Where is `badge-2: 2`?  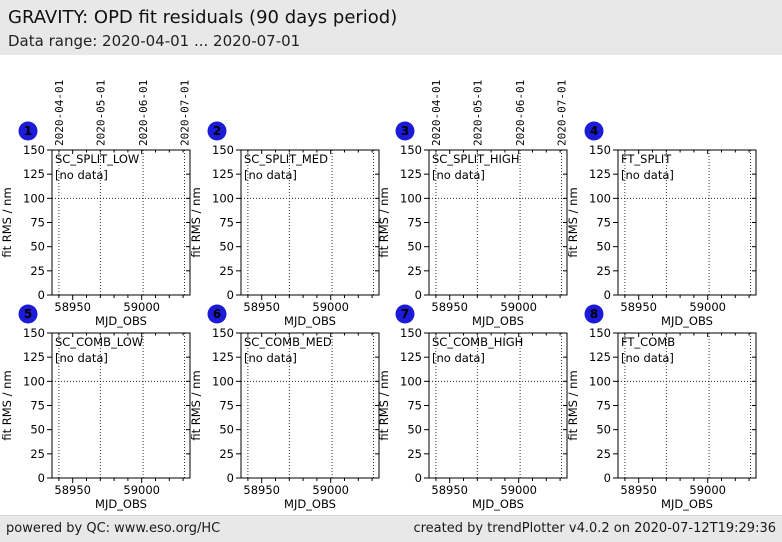 badge-2: 2 is located at coordinates (217, 131).